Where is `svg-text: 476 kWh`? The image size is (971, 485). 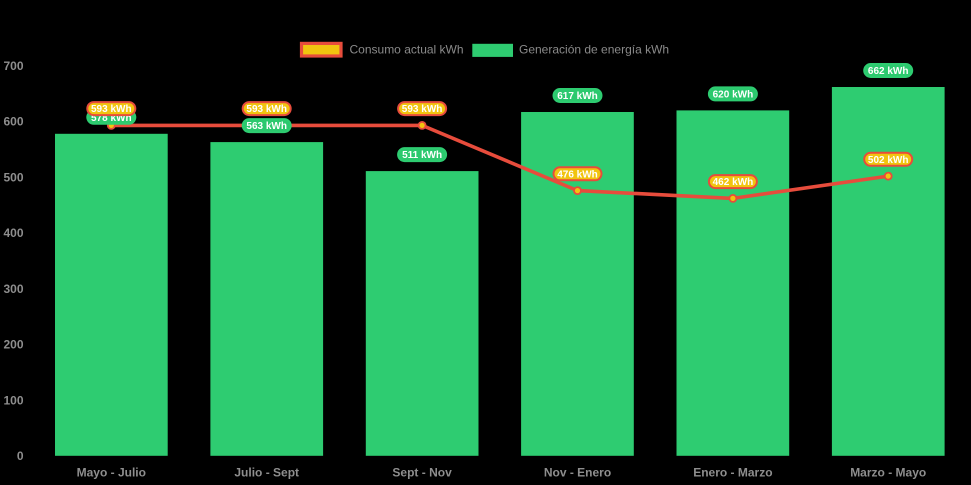 svg-text: 476 kWh is located at coordinates (577, 174).